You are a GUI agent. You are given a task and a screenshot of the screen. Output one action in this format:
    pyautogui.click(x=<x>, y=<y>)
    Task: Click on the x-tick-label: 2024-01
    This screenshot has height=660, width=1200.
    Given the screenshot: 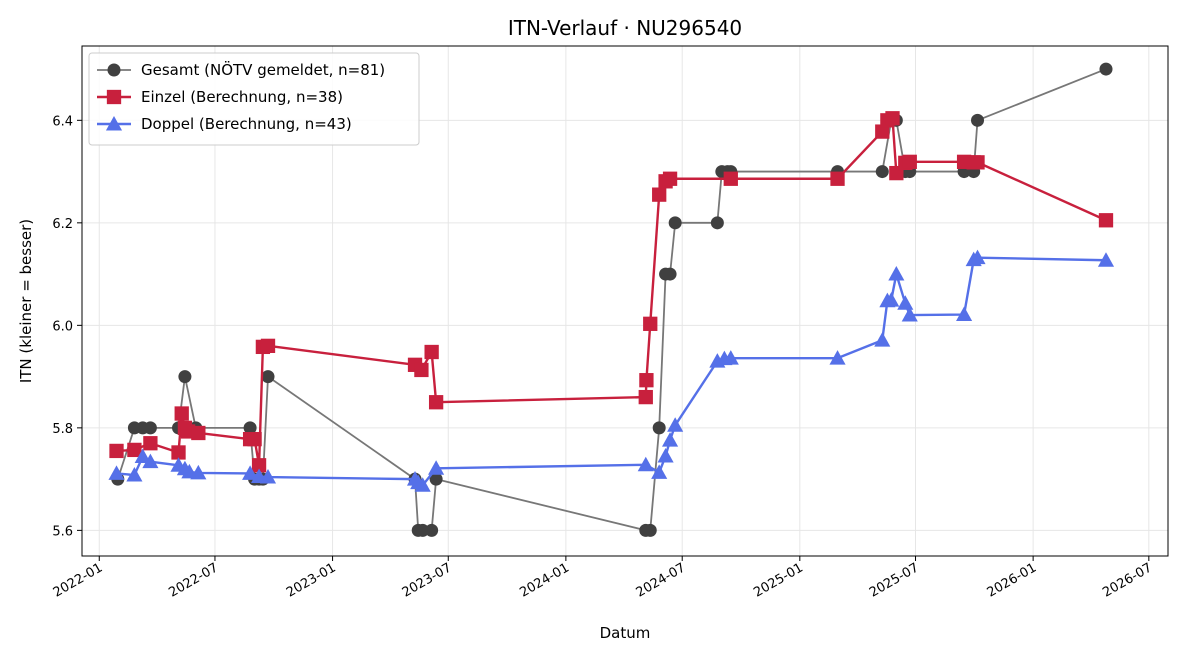 What is the action you would take?
    pyautogui.click(x=544, y=580)
    